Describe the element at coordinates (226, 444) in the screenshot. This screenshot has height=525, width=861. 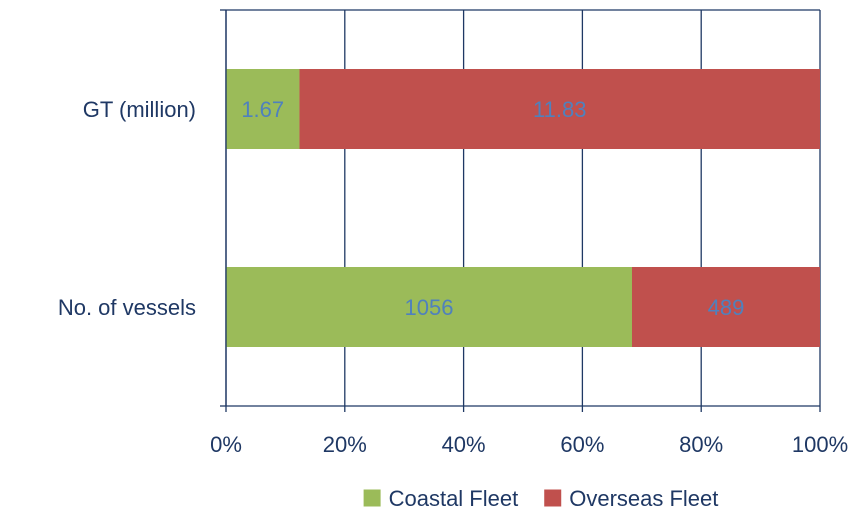
I see `x-tick-label: 0%` at that location.